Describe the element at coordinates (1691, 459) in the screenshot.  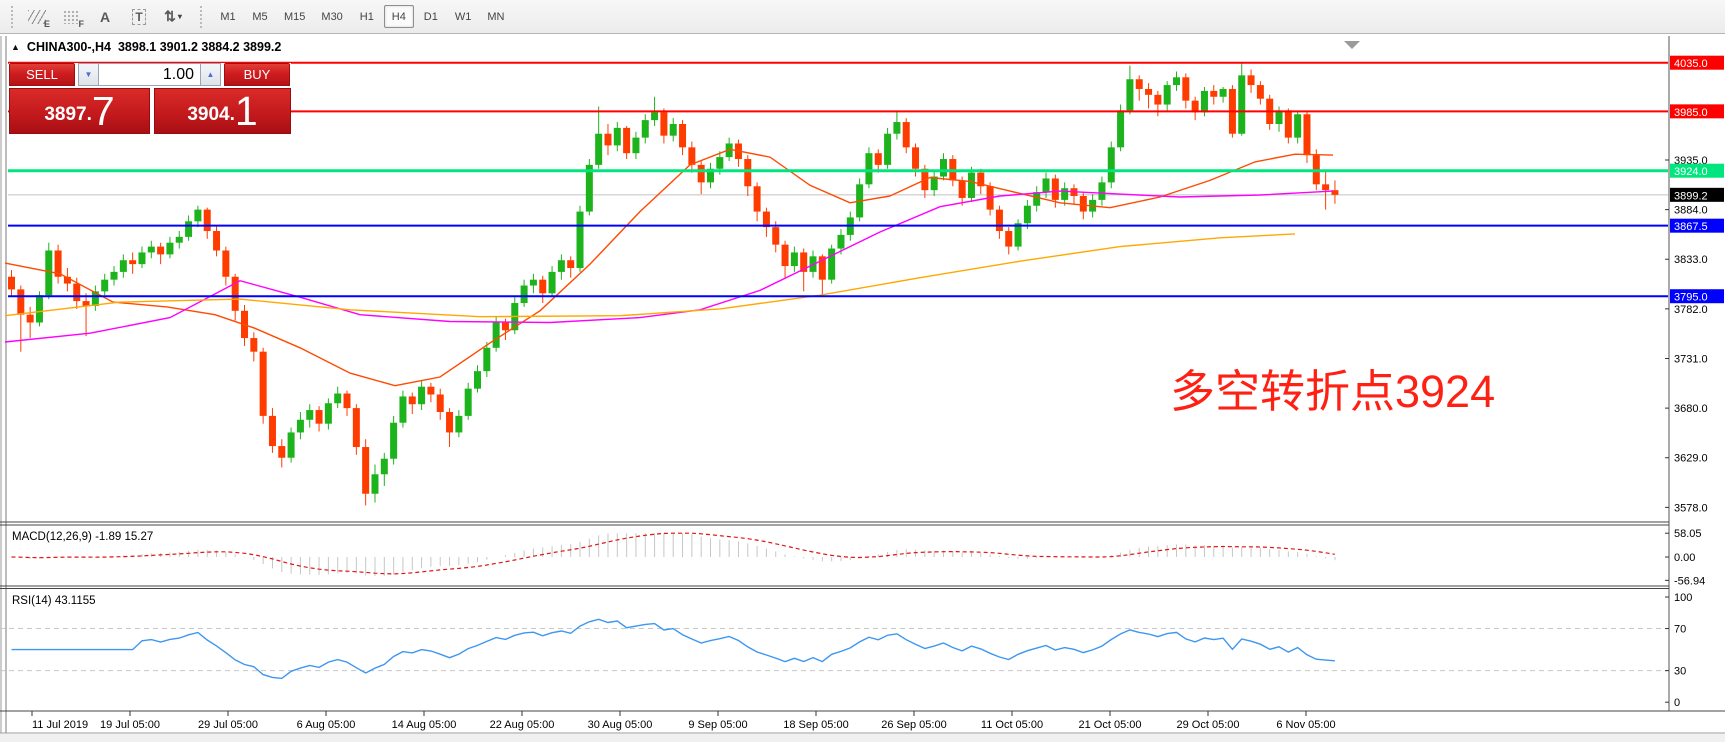
I see `price-tick-label: 3629.0` at that location.